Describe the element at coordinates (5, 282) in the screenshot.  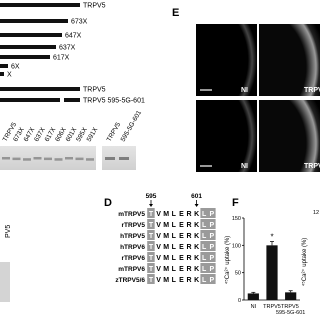
I see `blot-edge` at that location.